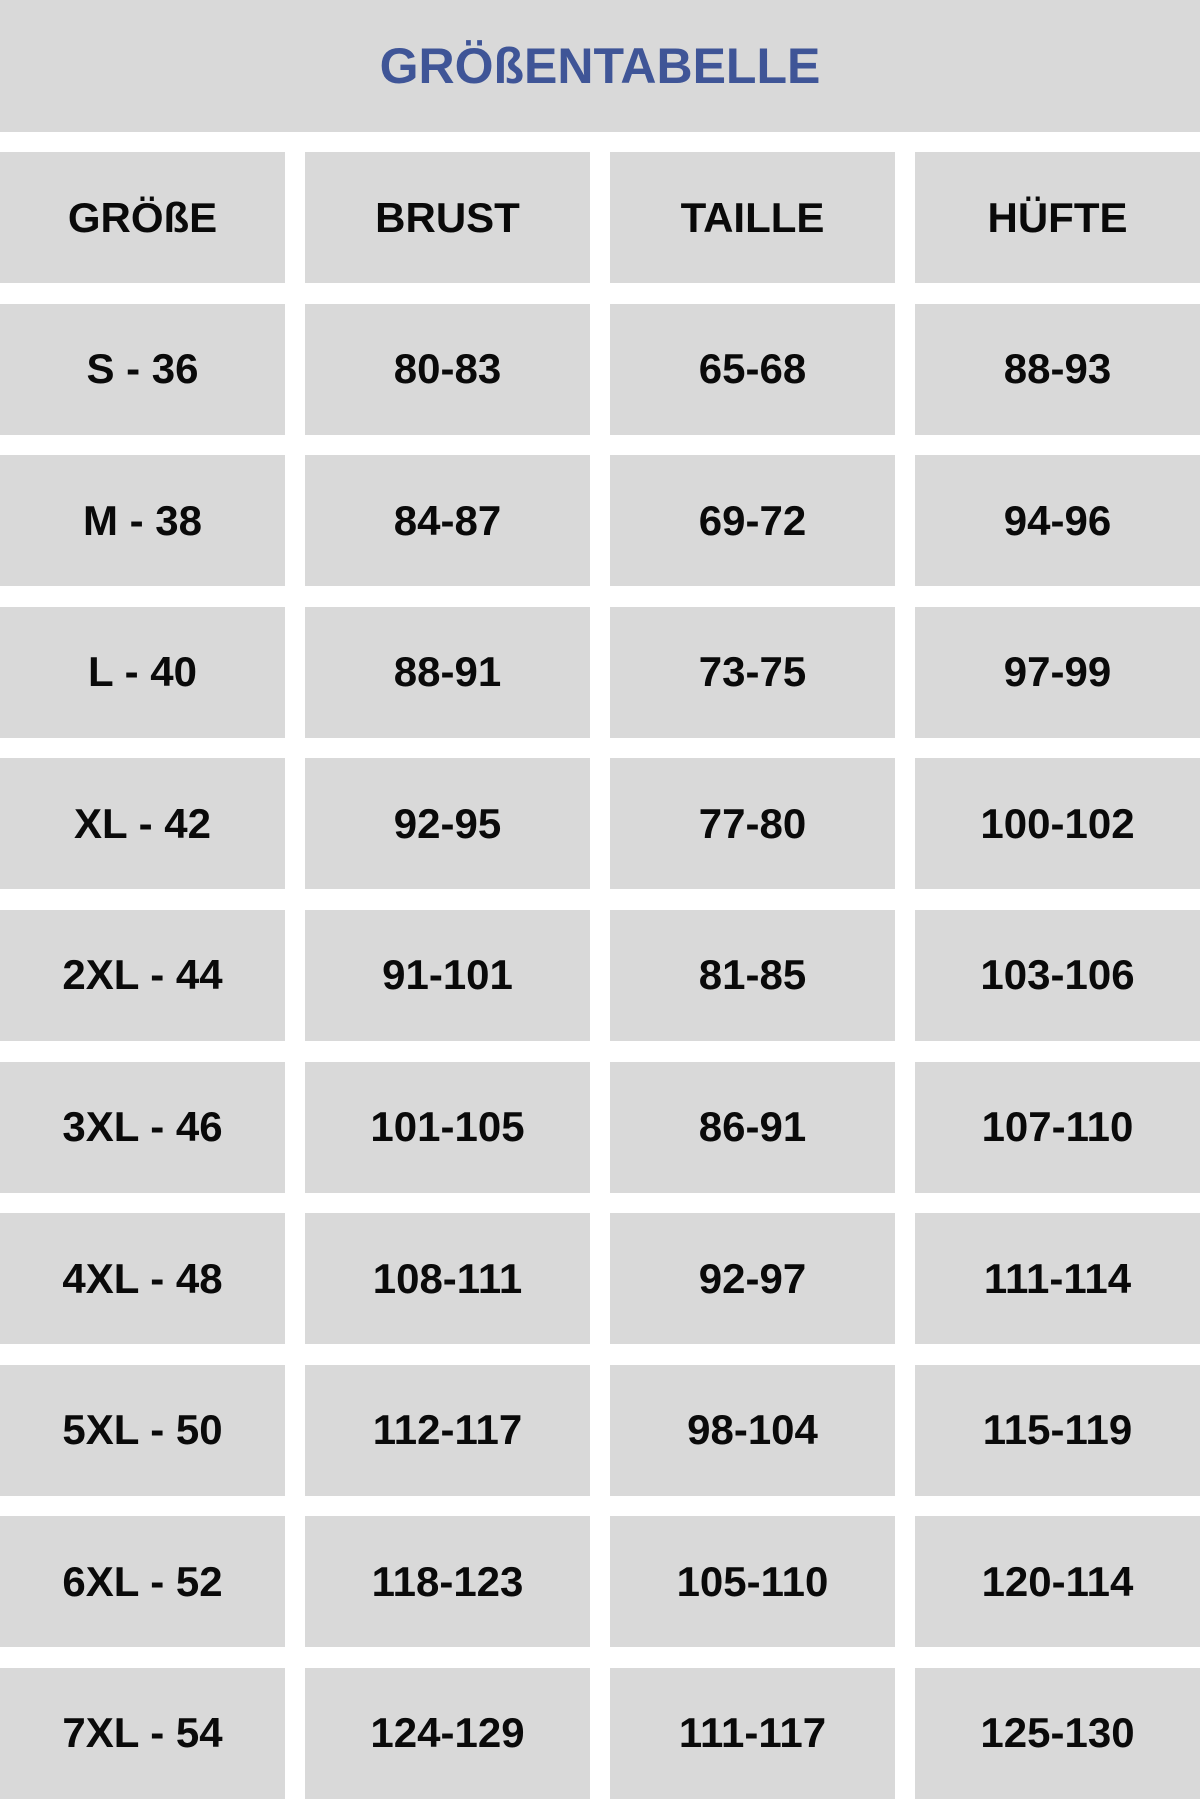 This screenshot has height=1800, width=1200. Describe the element at coordinates (752, 1582) in the screenshot. I see `table-cell-waist: 105-110` at that location.